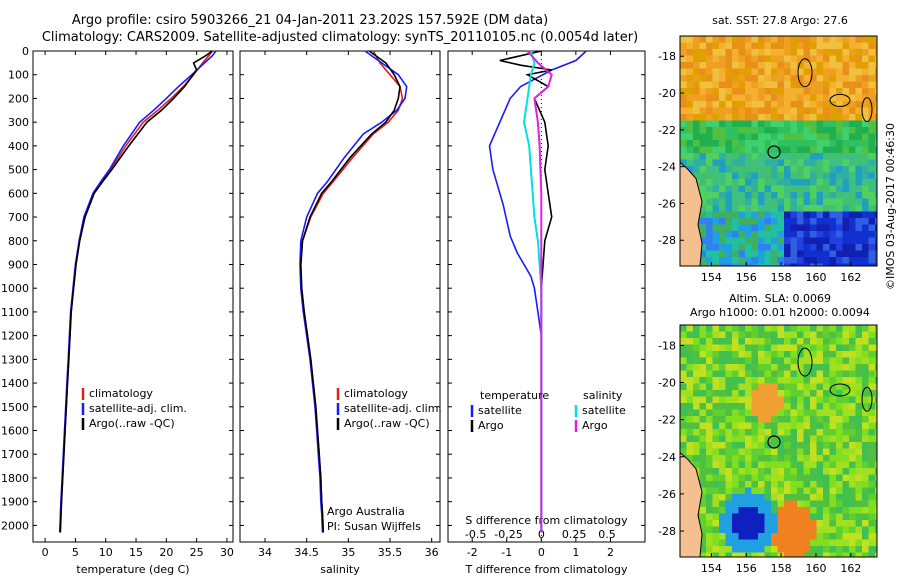 The width and height of the screenshot is (900, 580). I want to click on s-tick-label: 0.5, so click(607, 534).